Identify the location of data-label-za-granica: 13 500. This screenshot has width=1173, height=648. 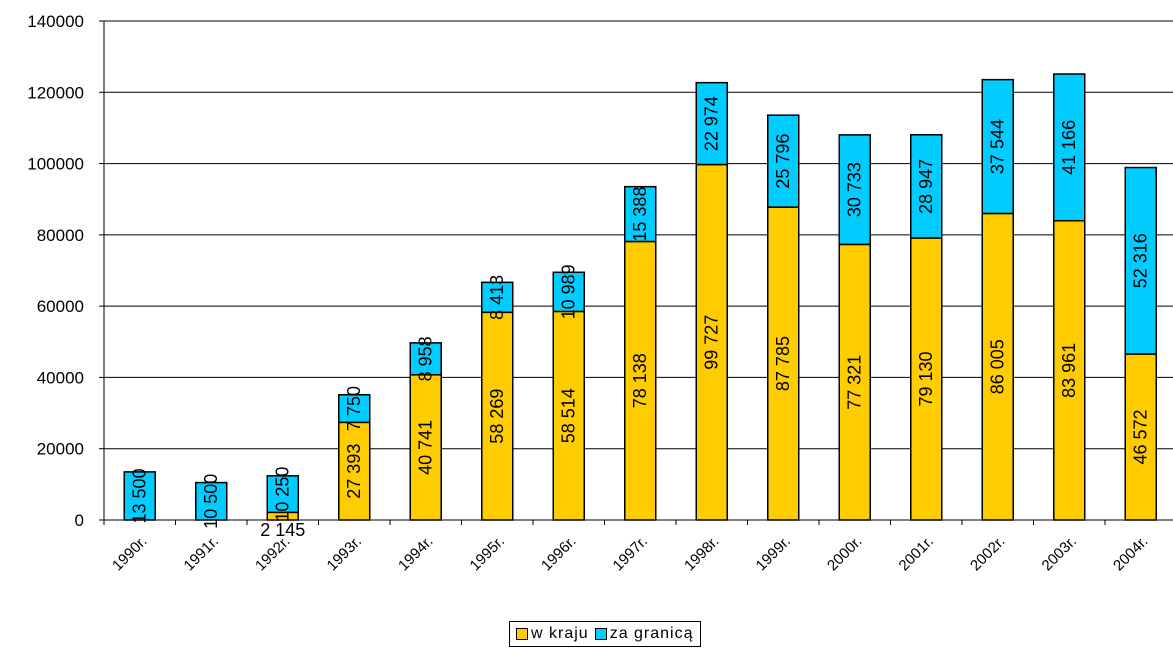
(140, 495).